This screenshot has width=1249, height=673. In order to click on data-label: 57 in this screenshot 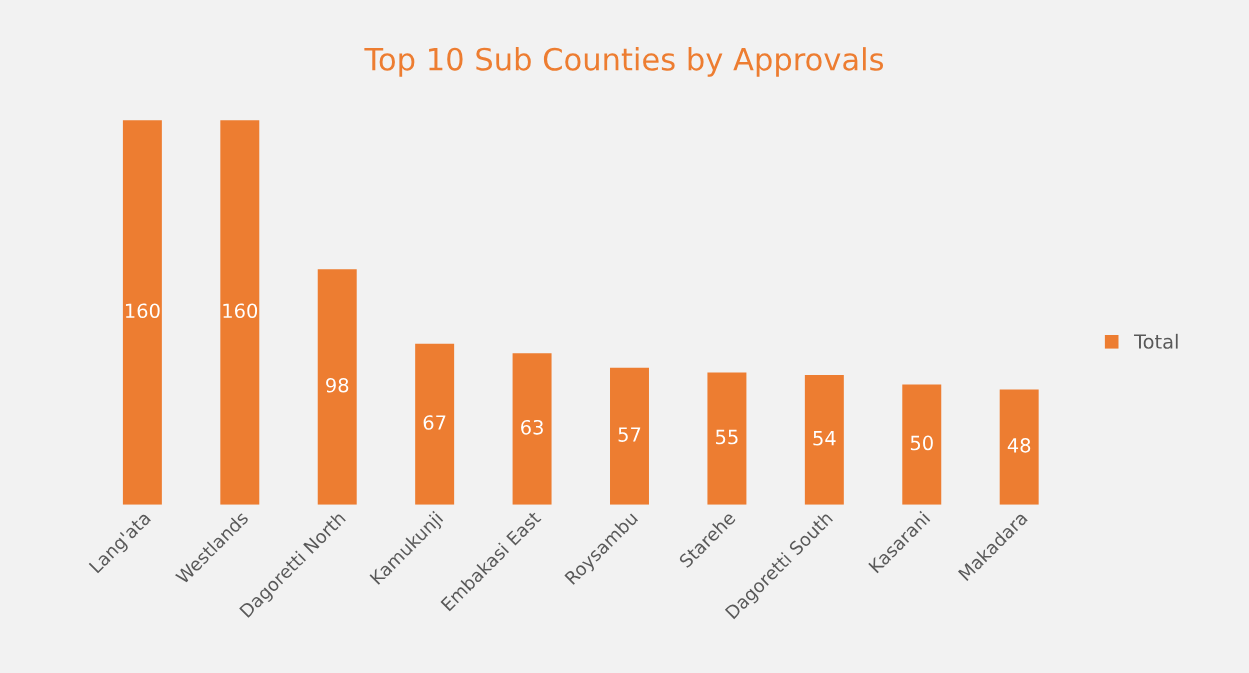, I will do `click(629, 434)`.